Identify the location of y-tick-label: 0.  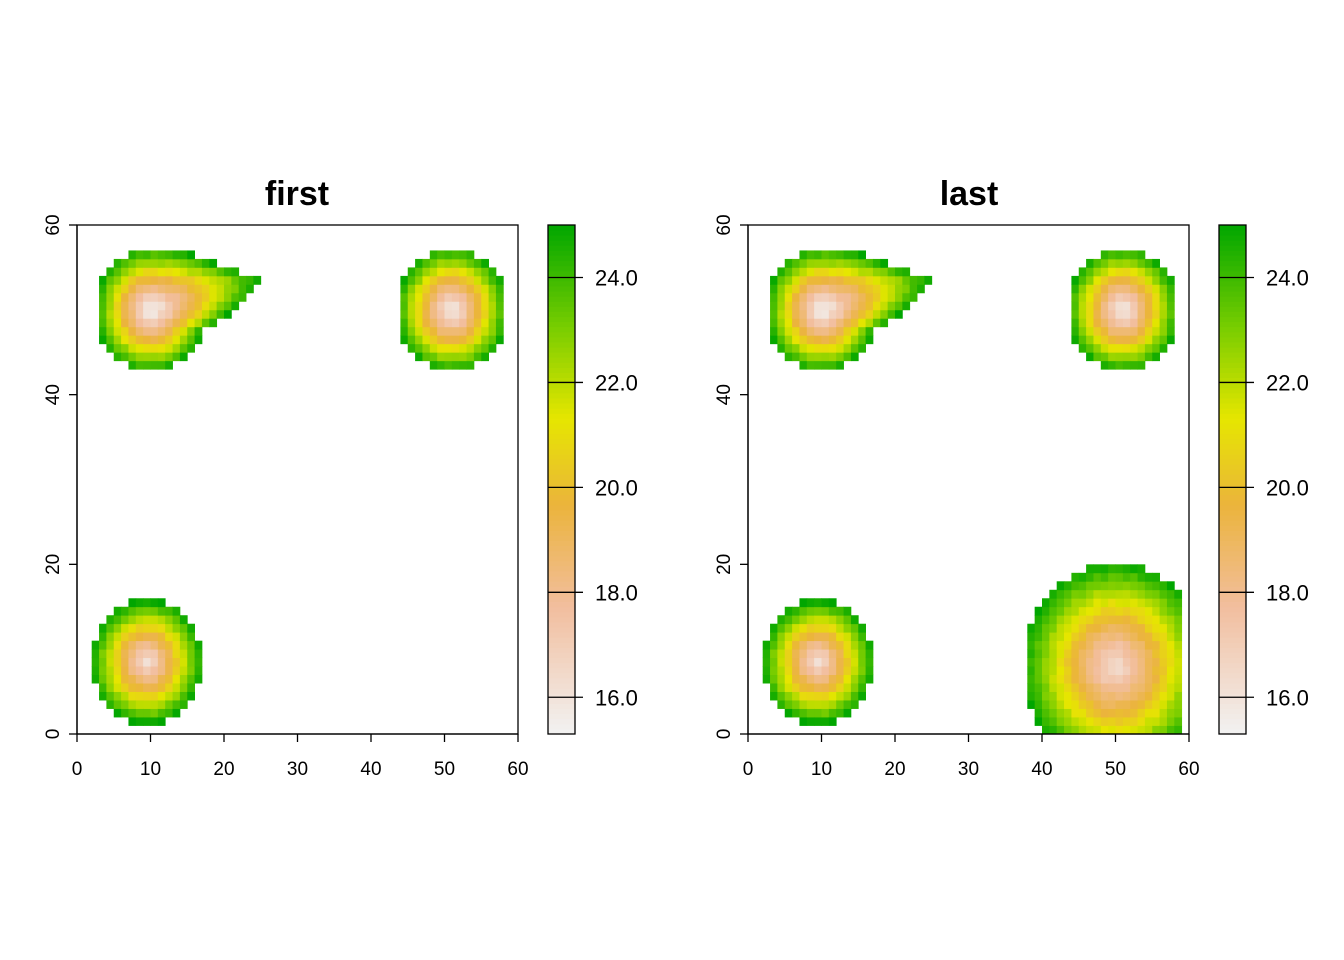
(53, 734).